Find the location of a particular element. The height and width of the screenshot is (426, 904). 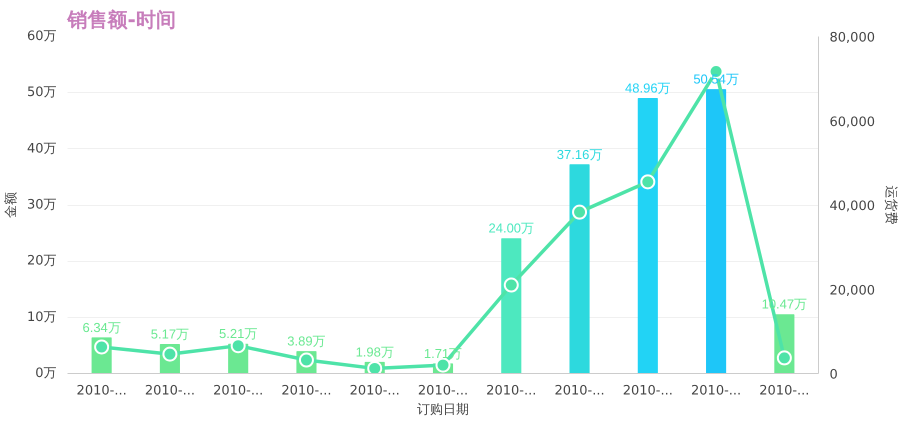

data-label: 24.00万 is located at coordinates (511, 228).